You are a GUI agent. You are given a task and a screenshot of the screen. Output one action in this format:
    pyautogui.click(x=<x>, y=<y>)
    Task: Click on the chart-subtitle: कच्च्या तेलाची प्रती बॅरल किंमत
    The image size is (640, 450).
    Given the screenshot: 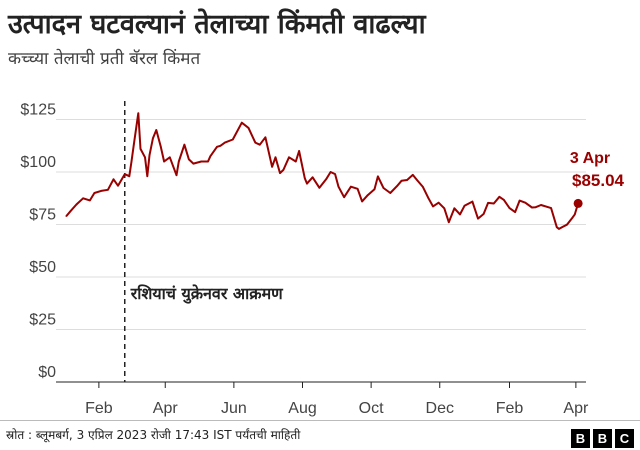 What is the action you would take?
    pyautogui.click(x=104, y=59)
    